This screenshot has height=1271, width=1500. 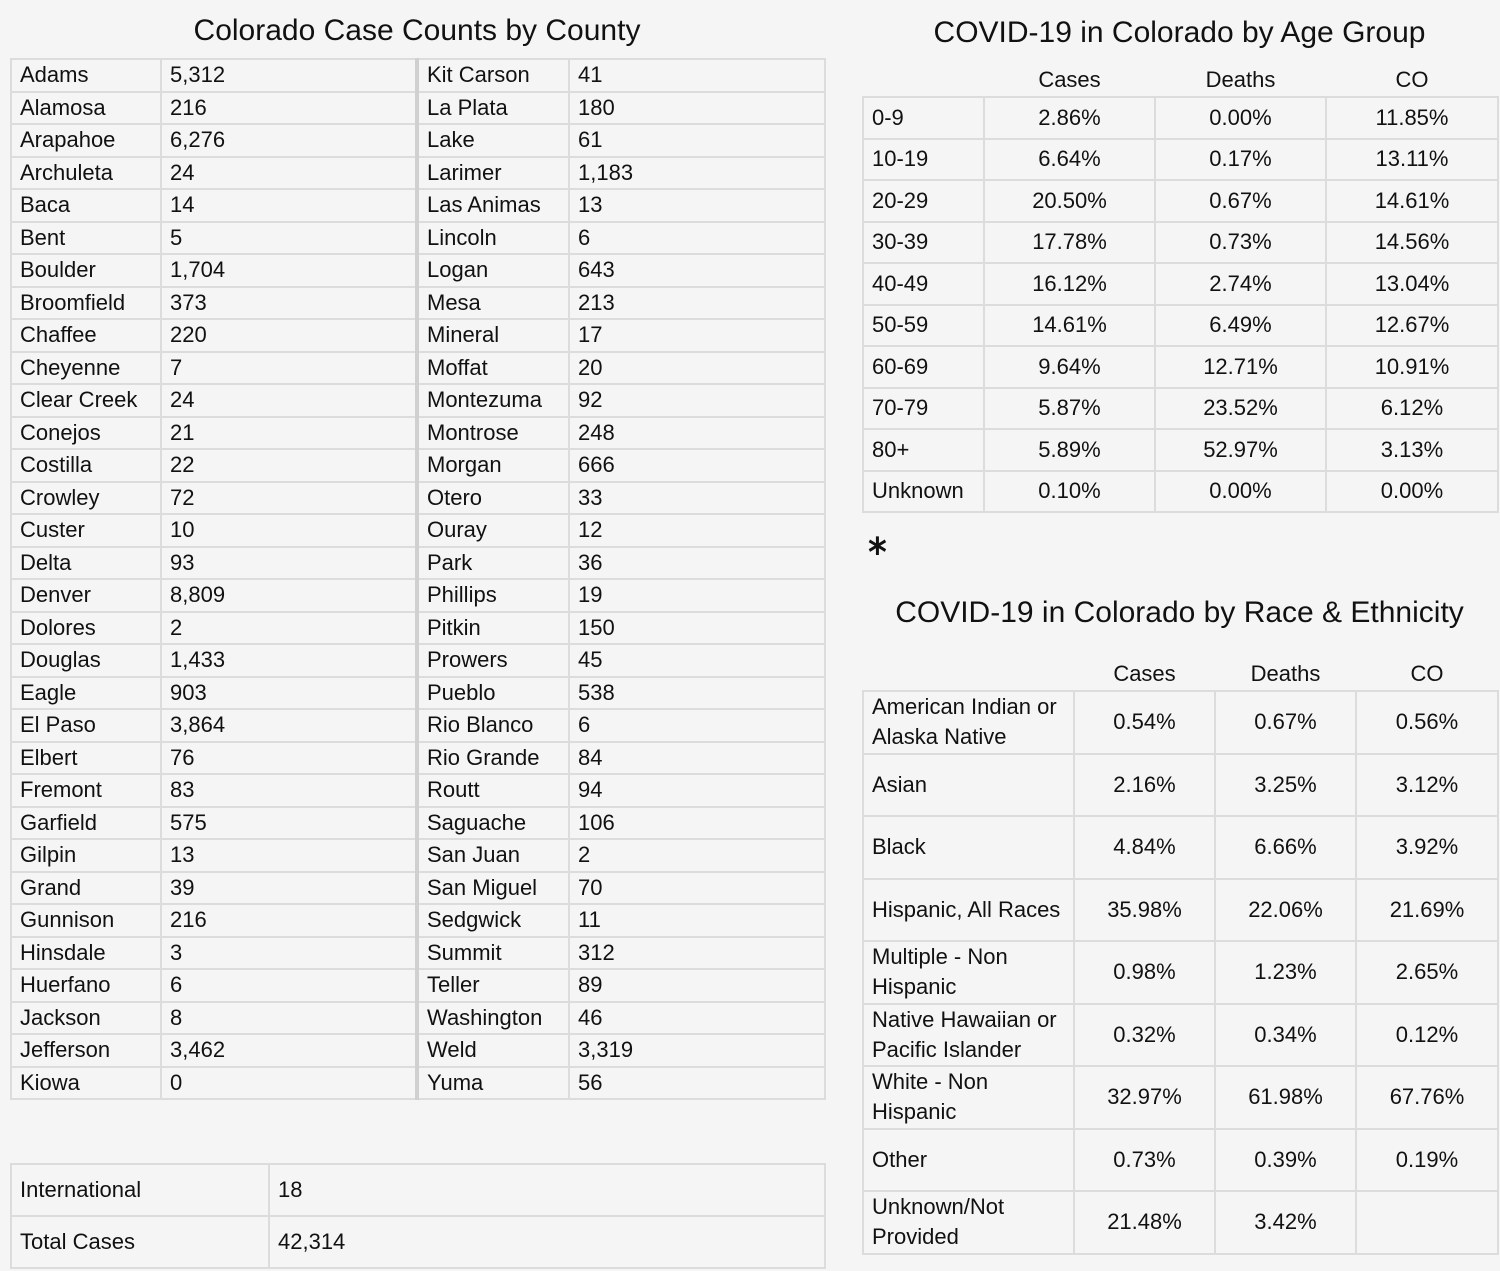 I want to click on county-count: 538, so click(x=697, y=692).